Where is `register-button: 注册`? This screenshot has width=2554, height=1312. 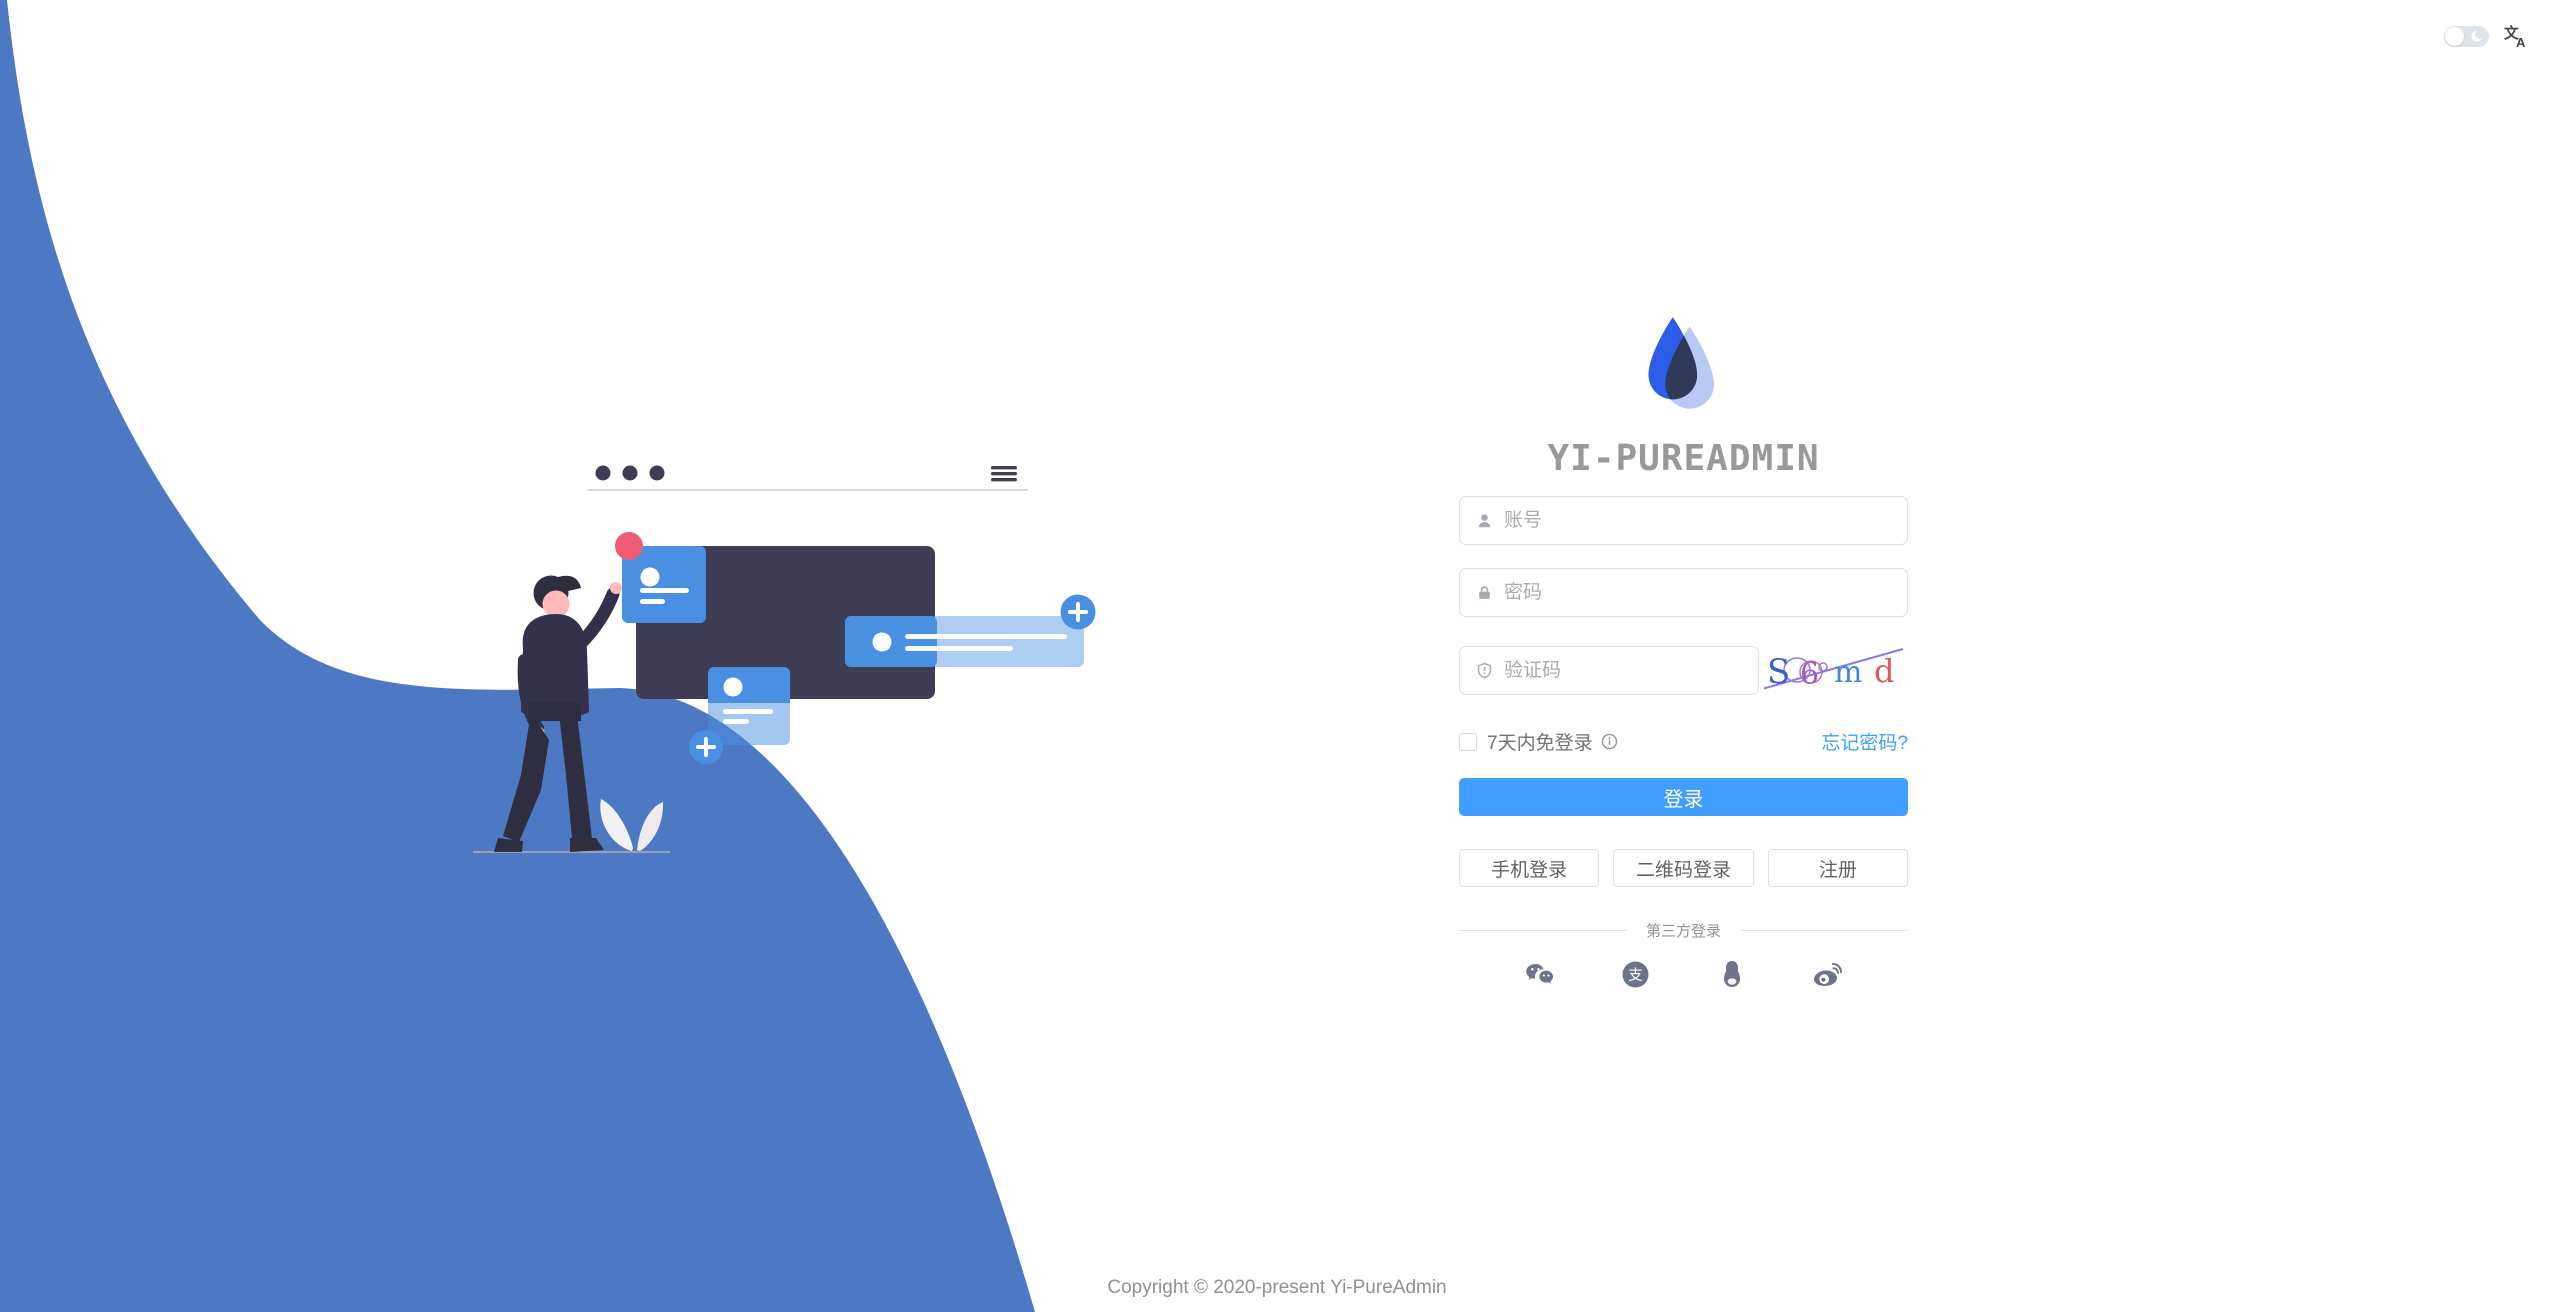
register-button: 注册 is located at coordinates (1837, 868).